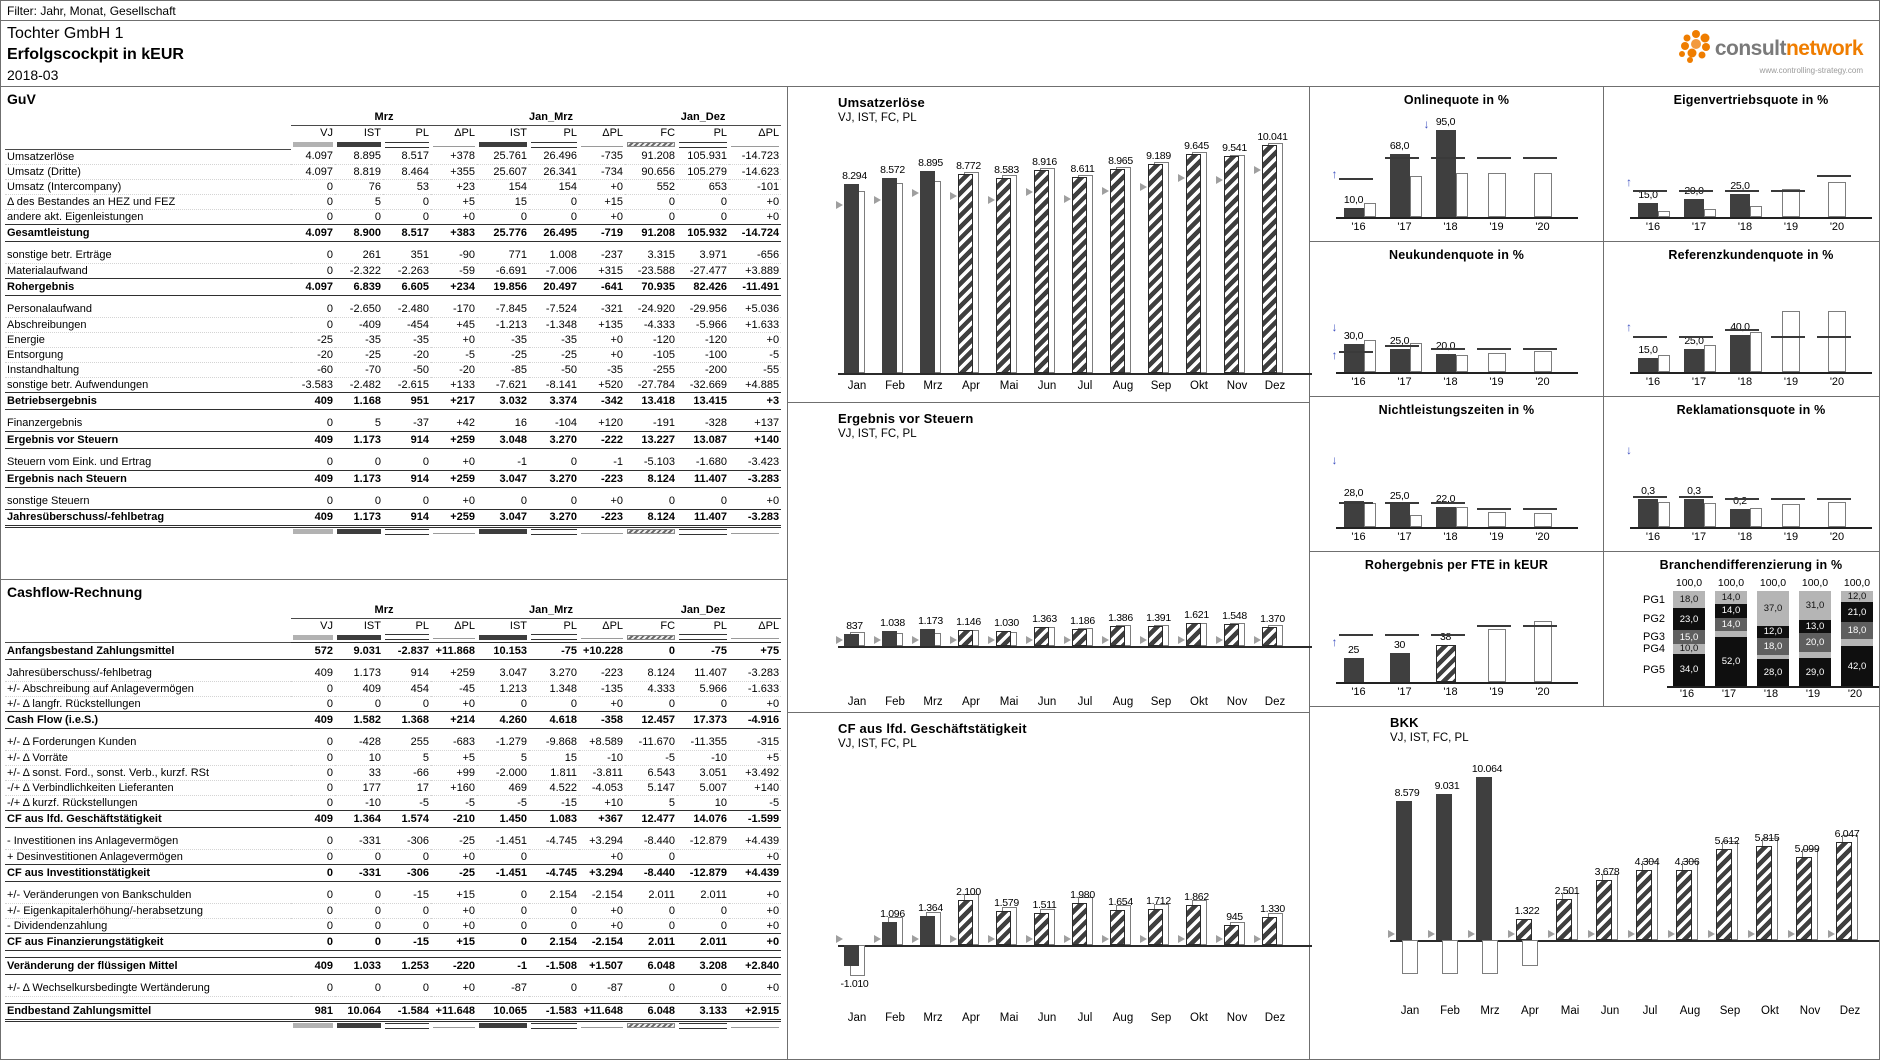 The width and height of the screenshot is (1880, 1060). I want to click on table-cell: 8.900, so click(359, 232).